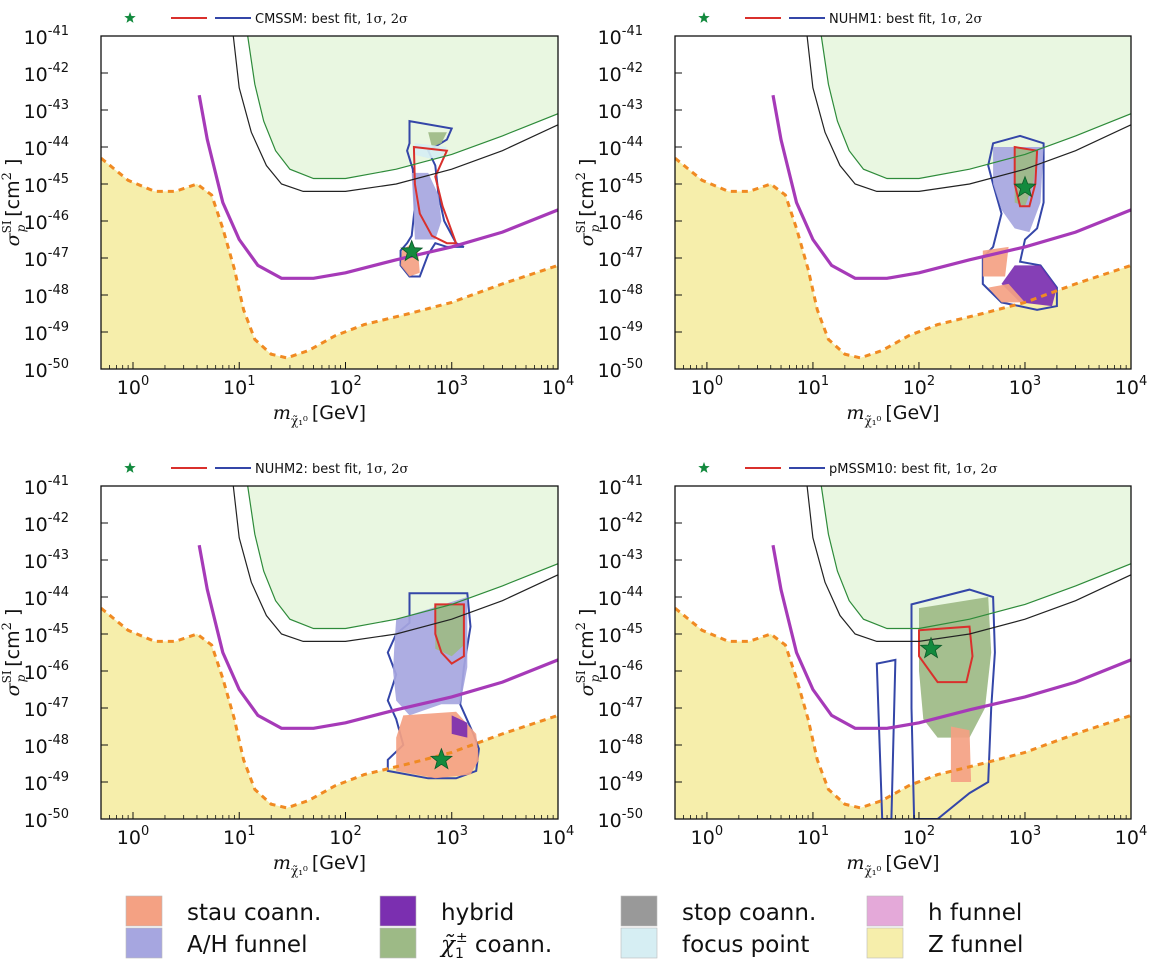 This screenshot has width=1149, height=963. What do you see at coordinates (465, 944) in the screenshot?
I see `key-item: χ̃1± coann.` at bounding box center [465, 944].